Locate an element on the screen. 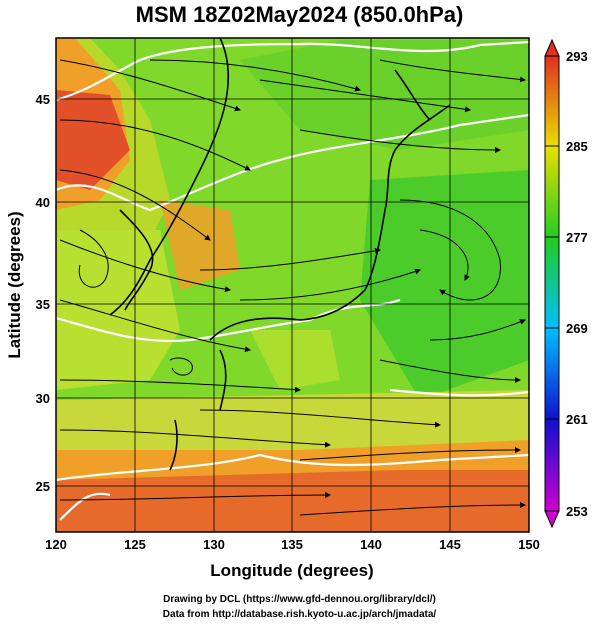 The image size is (599, 625). y-axis-label: Latitude (degrees) is located at coordinates (14, 284).